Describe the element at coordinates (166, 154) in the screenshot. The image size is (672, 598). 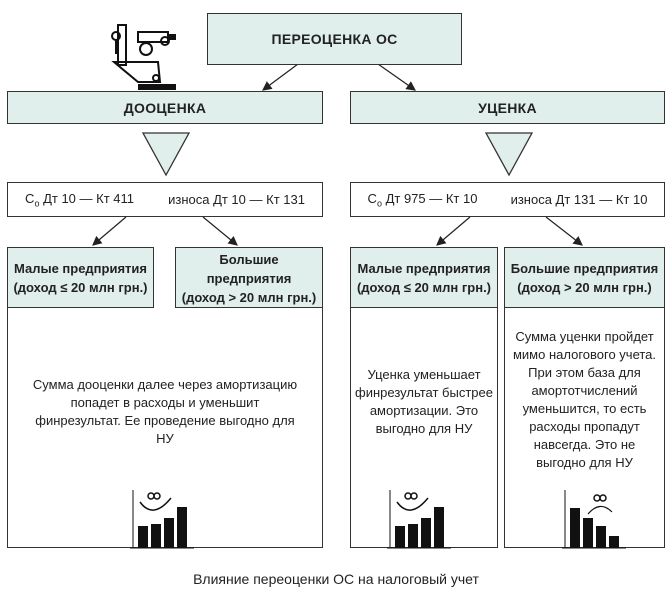
I see `triangle-left` at that location.